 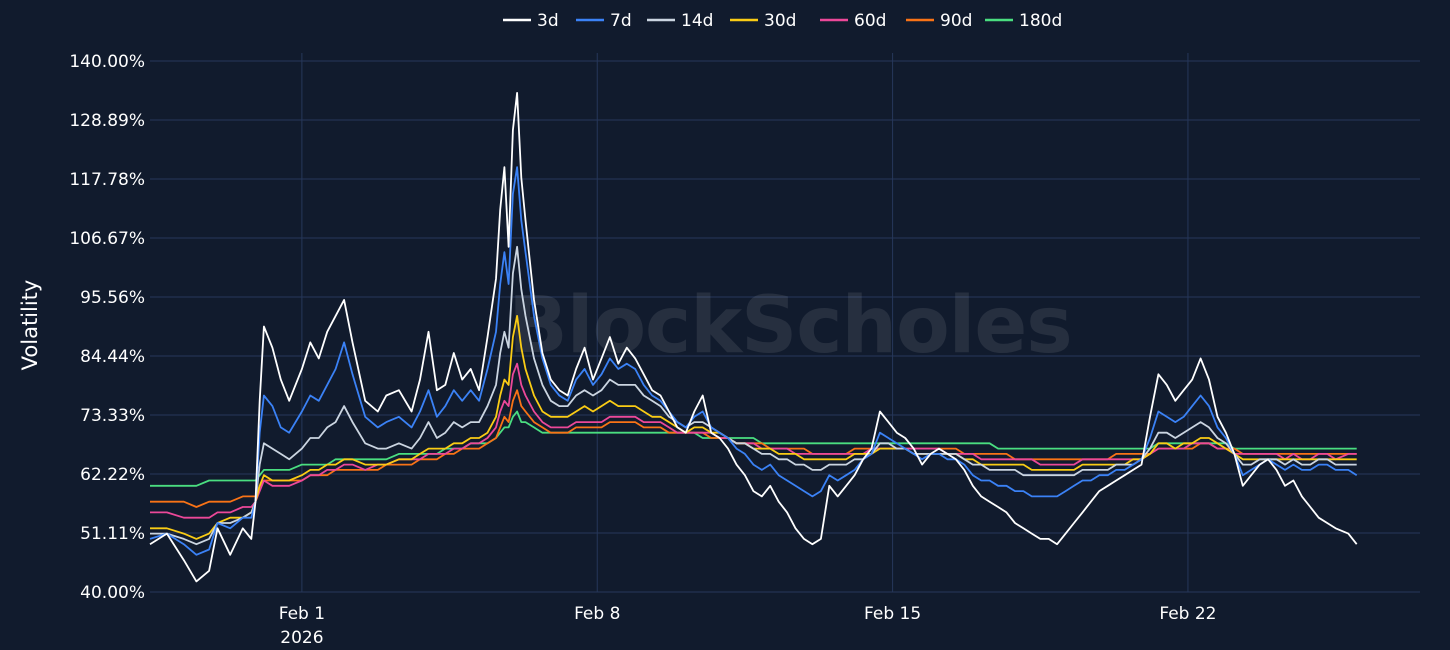 I want to click on y-tick-label: 51.11%, so click(x=112, y=534).